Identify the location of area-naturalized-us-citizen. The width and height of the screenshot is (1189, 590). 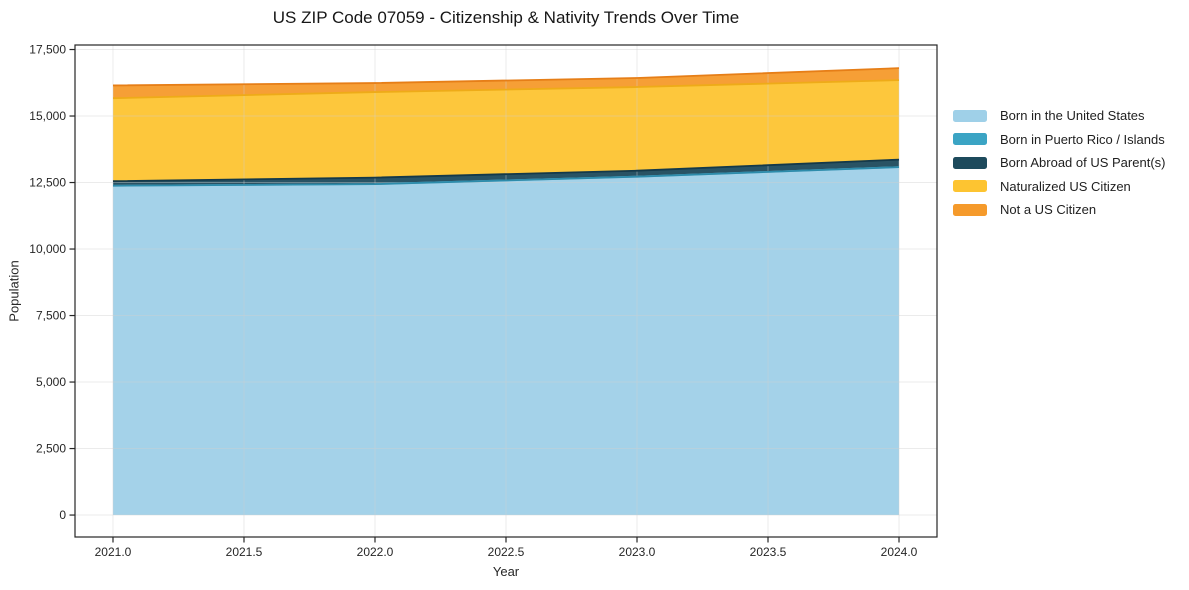
(506, 131).